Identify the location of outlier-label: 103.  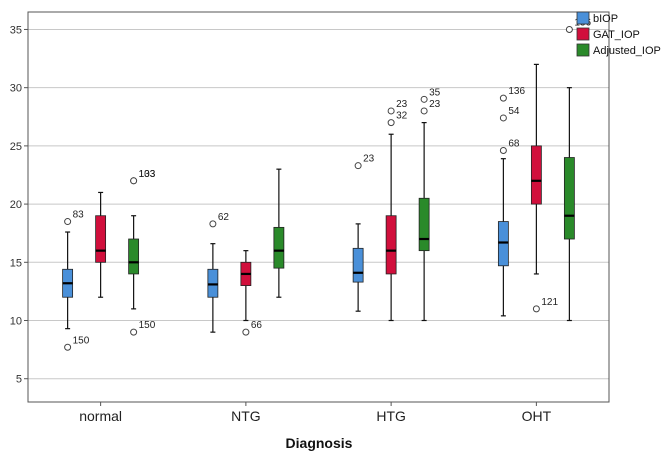
(147, 174).